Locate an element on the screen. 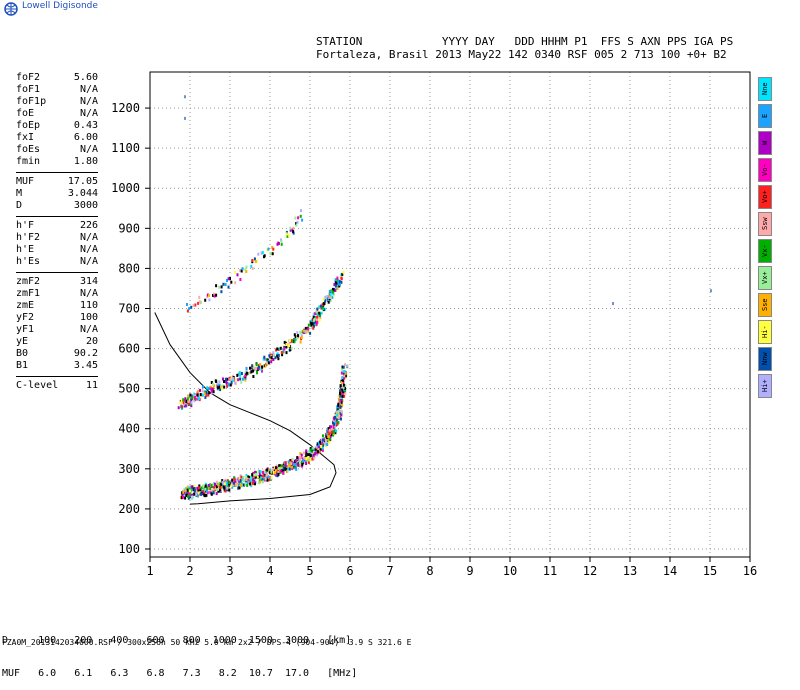  x-tick-label: 5 is located at coordinates (309, 571).